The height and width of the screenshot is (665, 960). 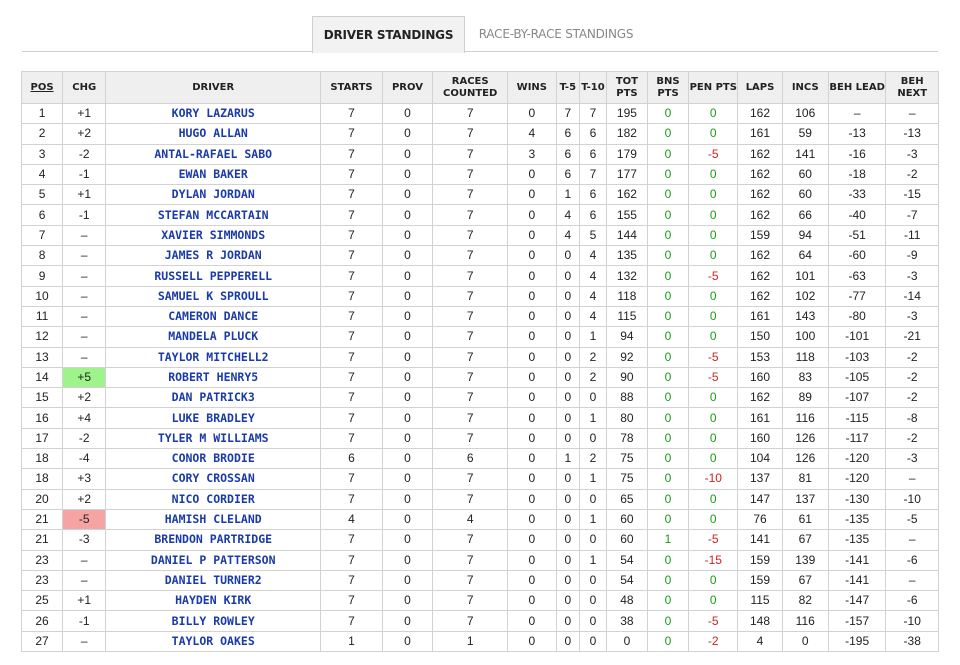 What do you see at coordinates (626, 316) in the screenshot?
I see `cell-tot-pts: 115` at bounding box center [626, 316].